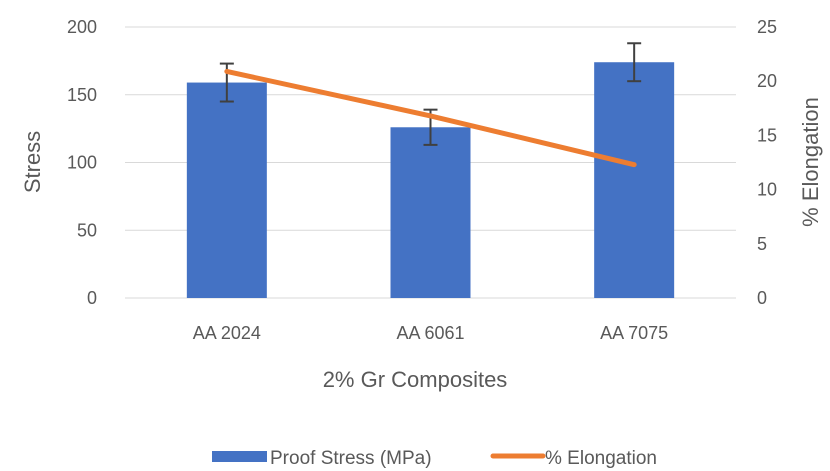 The image size is (830, 471). What do you see at coordinates (87, 230) in the screenshot?
I see `y-tick-label: 50` at bounding box center [87, 230].